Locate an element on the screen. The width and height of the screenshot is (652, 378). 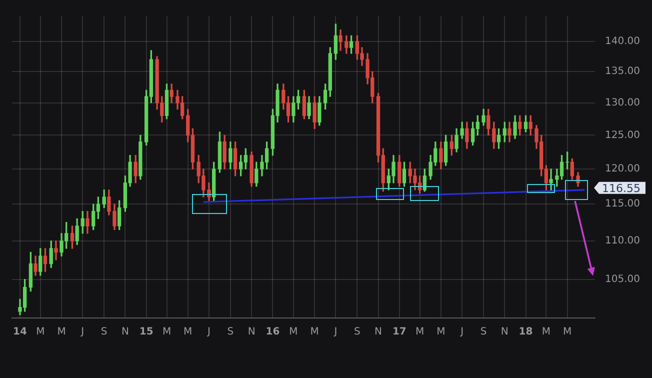
x-tick-label: 17 is located at coordinates (399, 332).